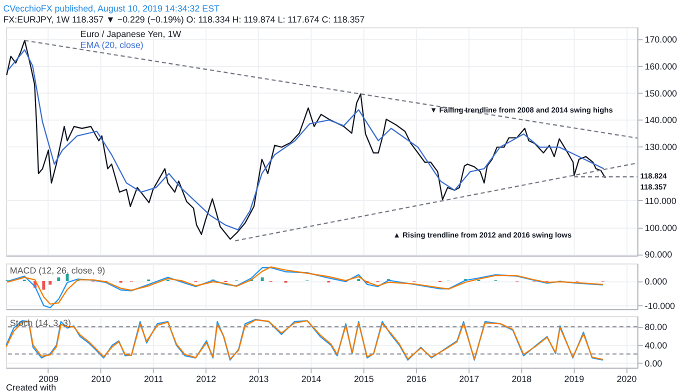 The height and width of the screenshot is (391, 680). Describe the element at coordinates (112, 45) in the screenshot. I see `text: EMA (20, close)` at that location.